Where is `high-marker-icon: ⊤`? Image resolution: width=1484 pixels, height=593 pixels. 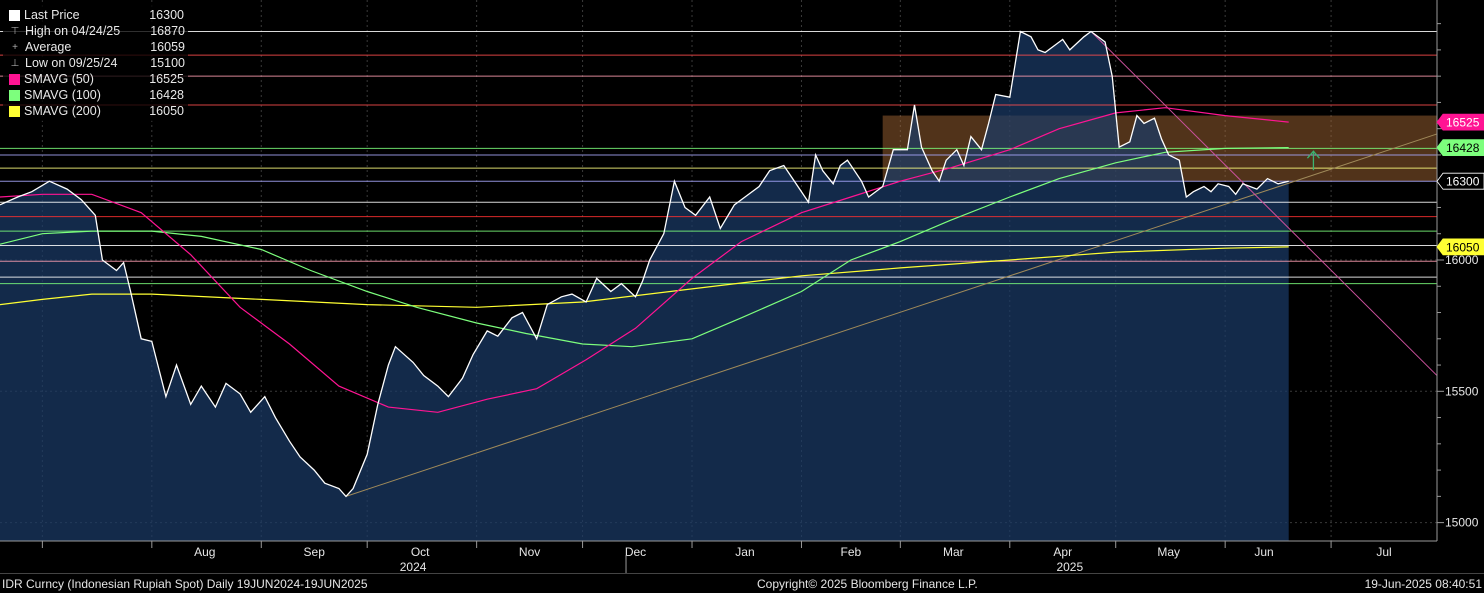
high-marker-icon: ⊤ is located at coordinates (15, 31).